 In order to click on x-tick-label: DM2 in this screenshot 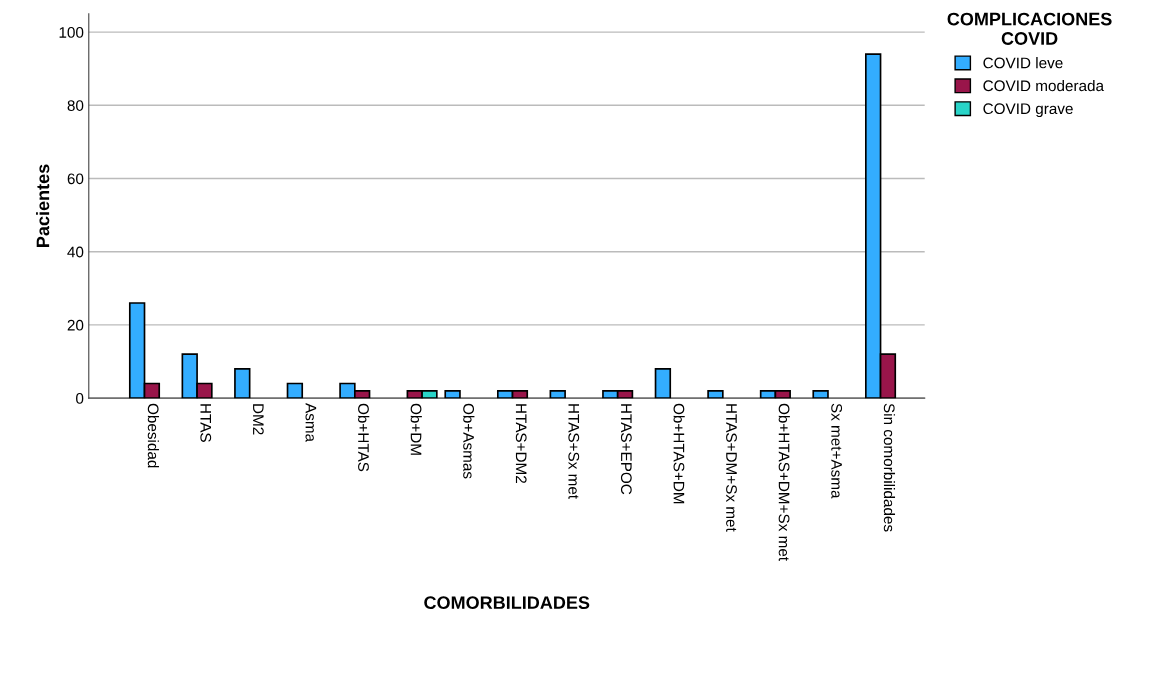, I will do `click(258, 419)`.